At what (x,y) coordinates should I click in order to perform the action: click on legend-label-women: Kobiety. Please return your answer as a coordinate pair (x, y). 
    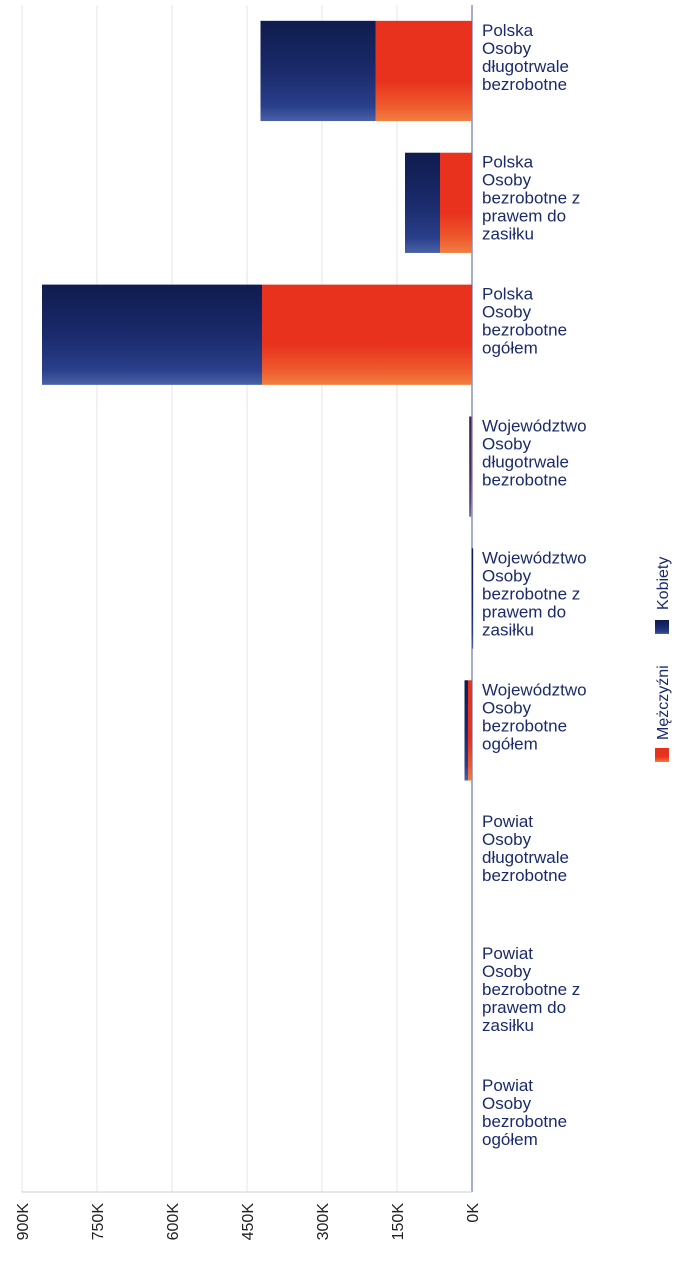
    Looking at the image, I should click on (663, 583).